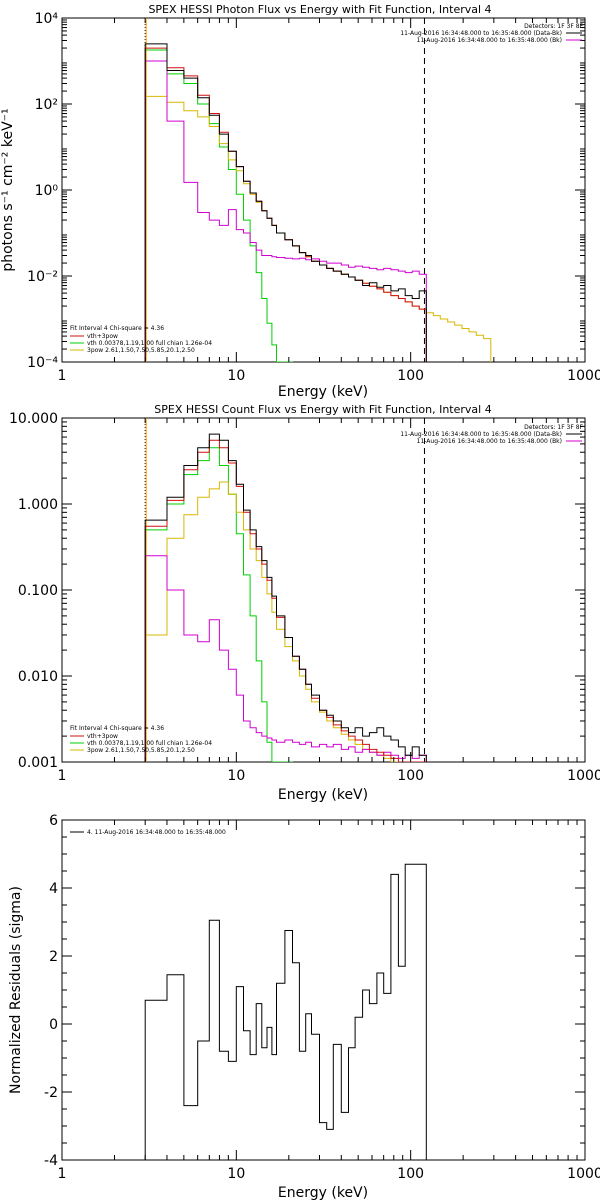 The image size is (600, 1200). I want to click on y-tick-label: 10², so click(46, 105).